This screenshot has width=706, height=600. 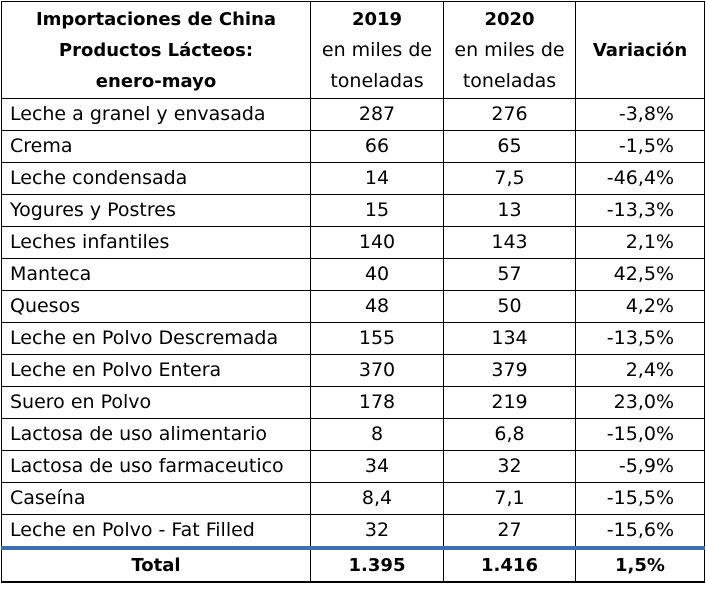 What do you see at coordinates (156, 466) in the screenshot?
I see `product-cell: Lactosa de uso farmaceutico` at bounding box center [156, 466].